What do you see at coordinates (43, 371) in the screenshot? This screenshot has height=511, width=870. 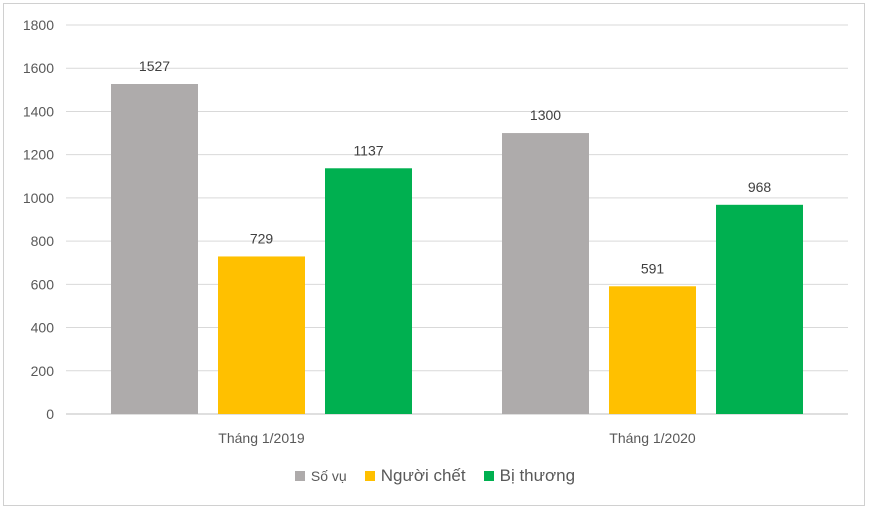 I see `y-tick-label: 200` at bounding box center [43, 371].